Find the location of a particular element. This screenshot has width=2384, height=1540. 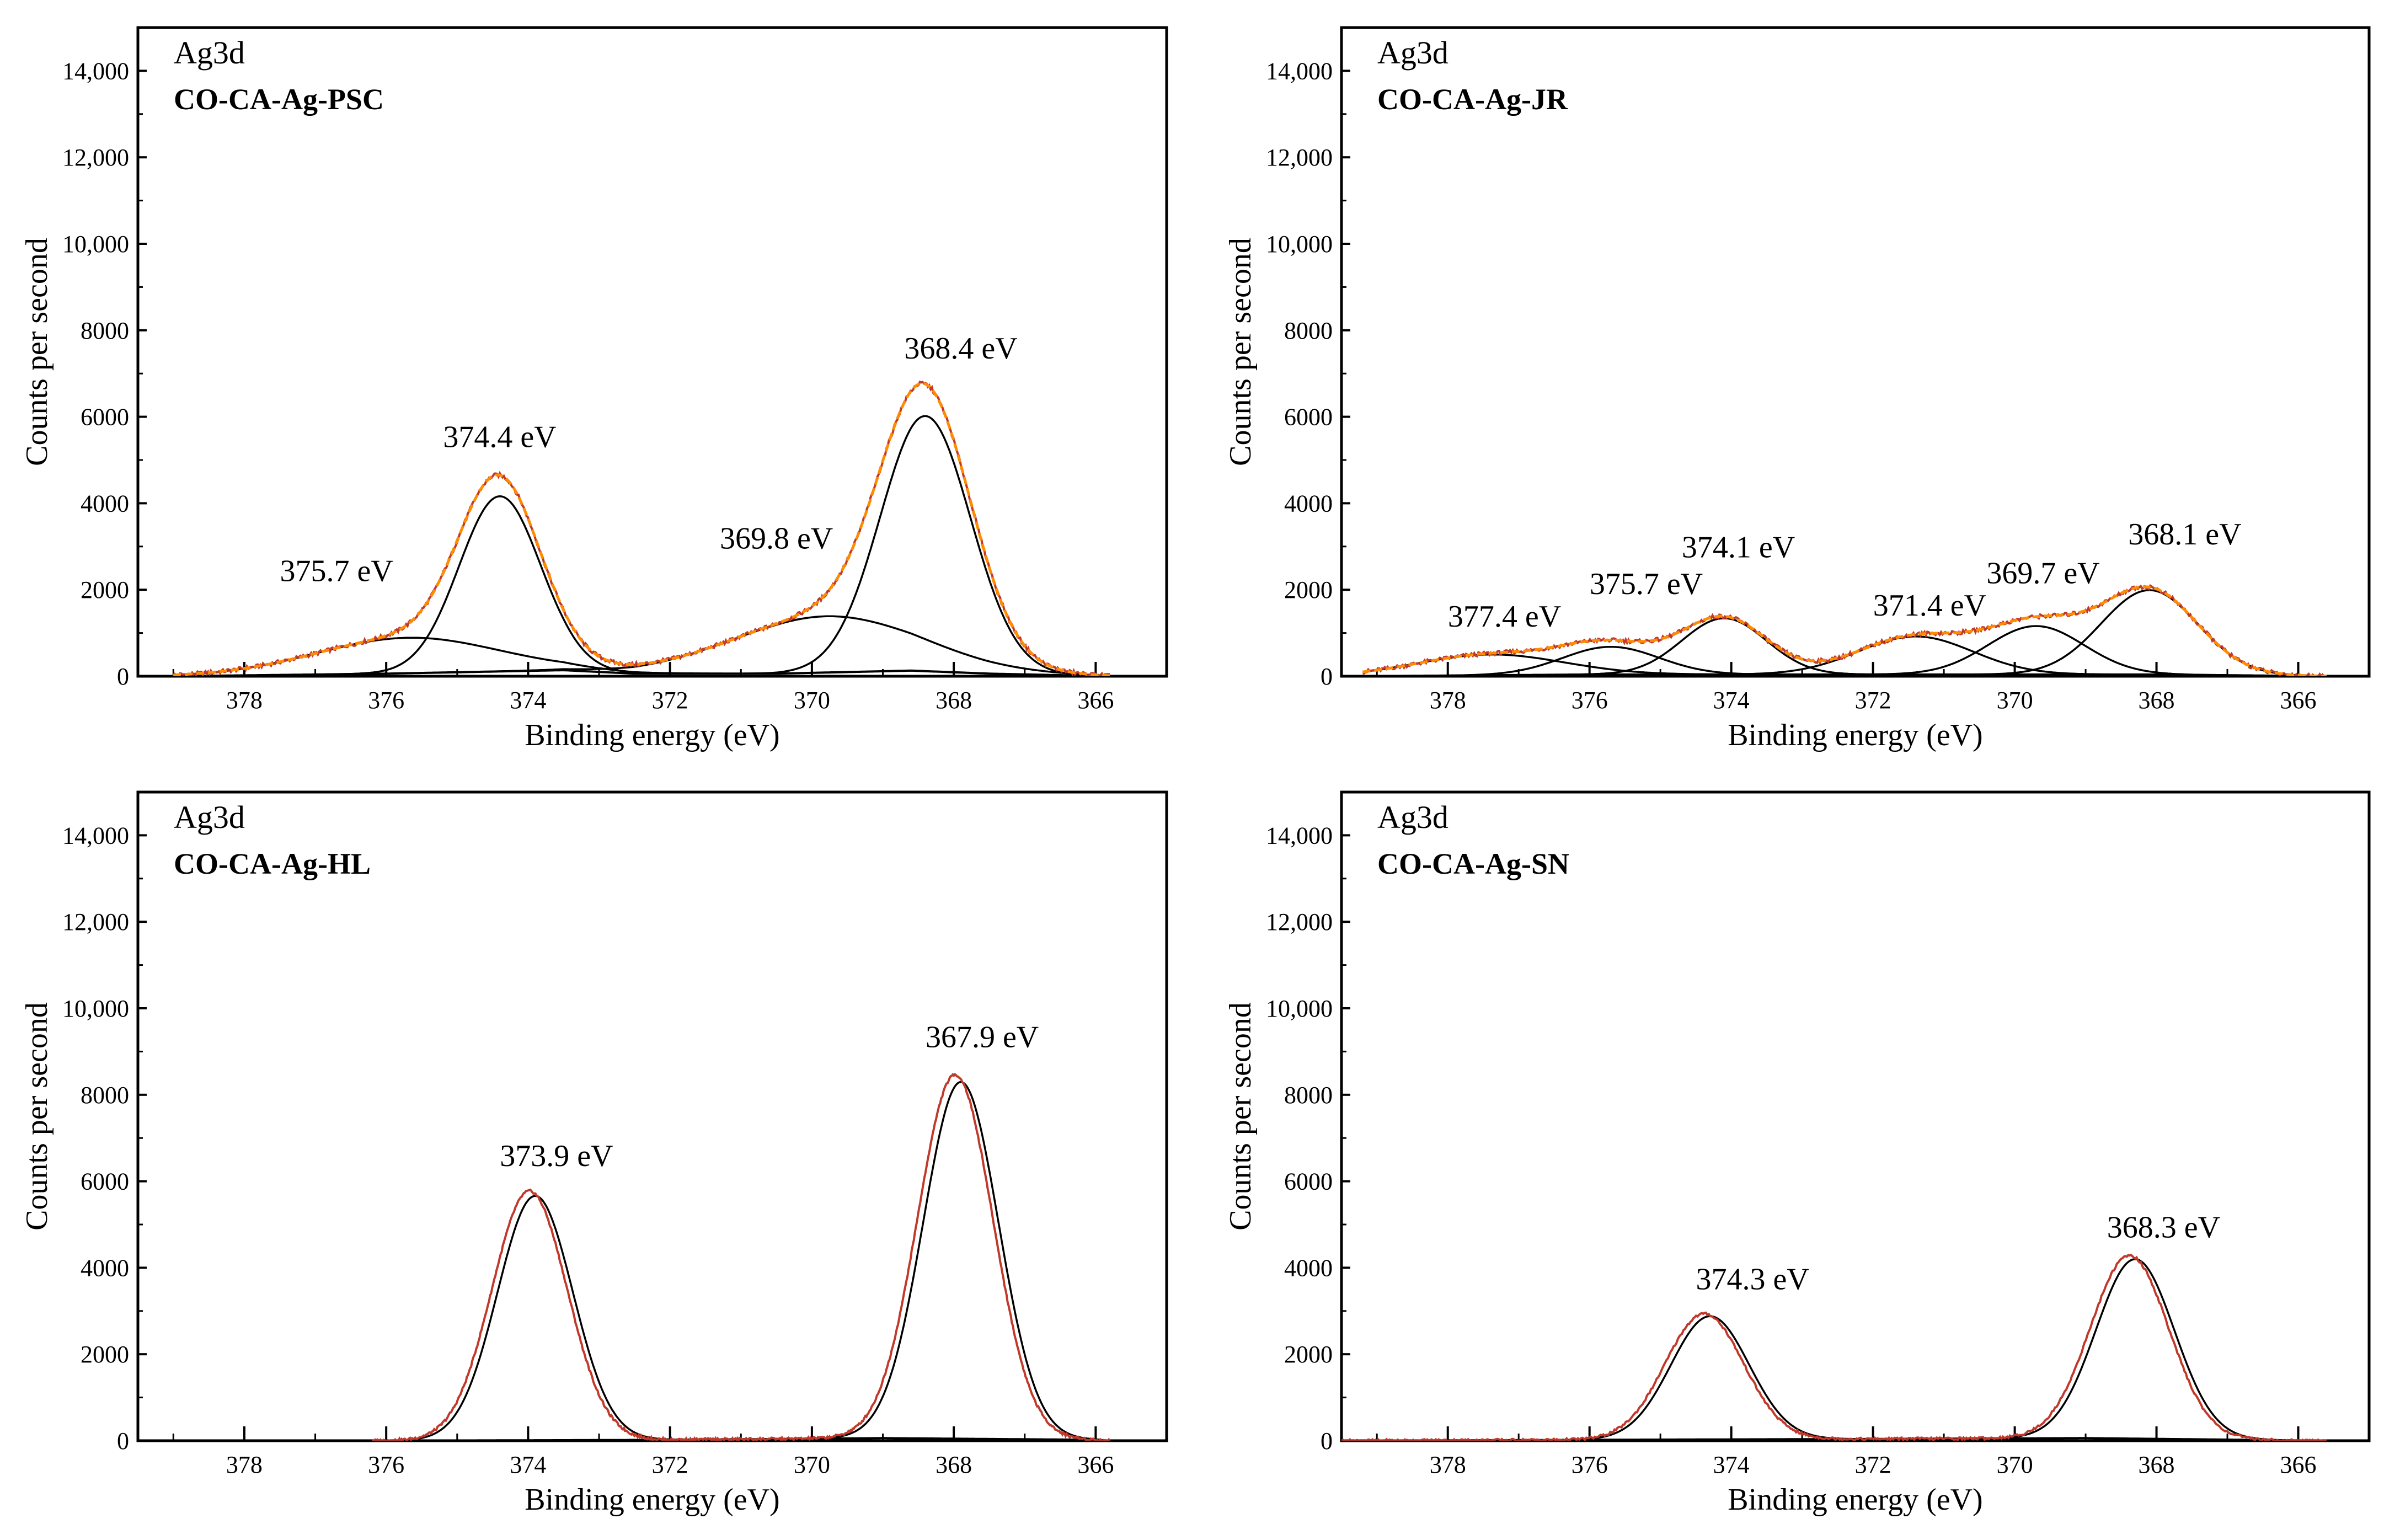

sample-label: CO-CA-Ag-JR is located at coordinates (1472, 99).